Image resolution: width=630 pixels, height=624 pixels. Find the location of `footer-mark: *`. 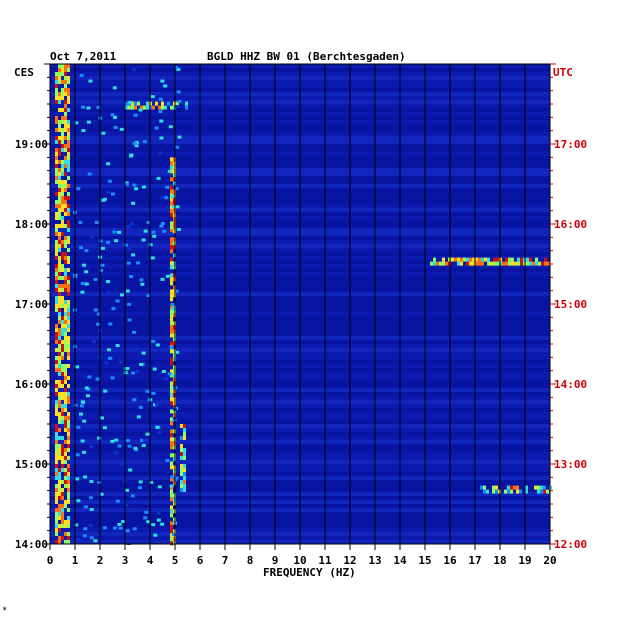

footer-mark: * is located at coordinates (5, 611).